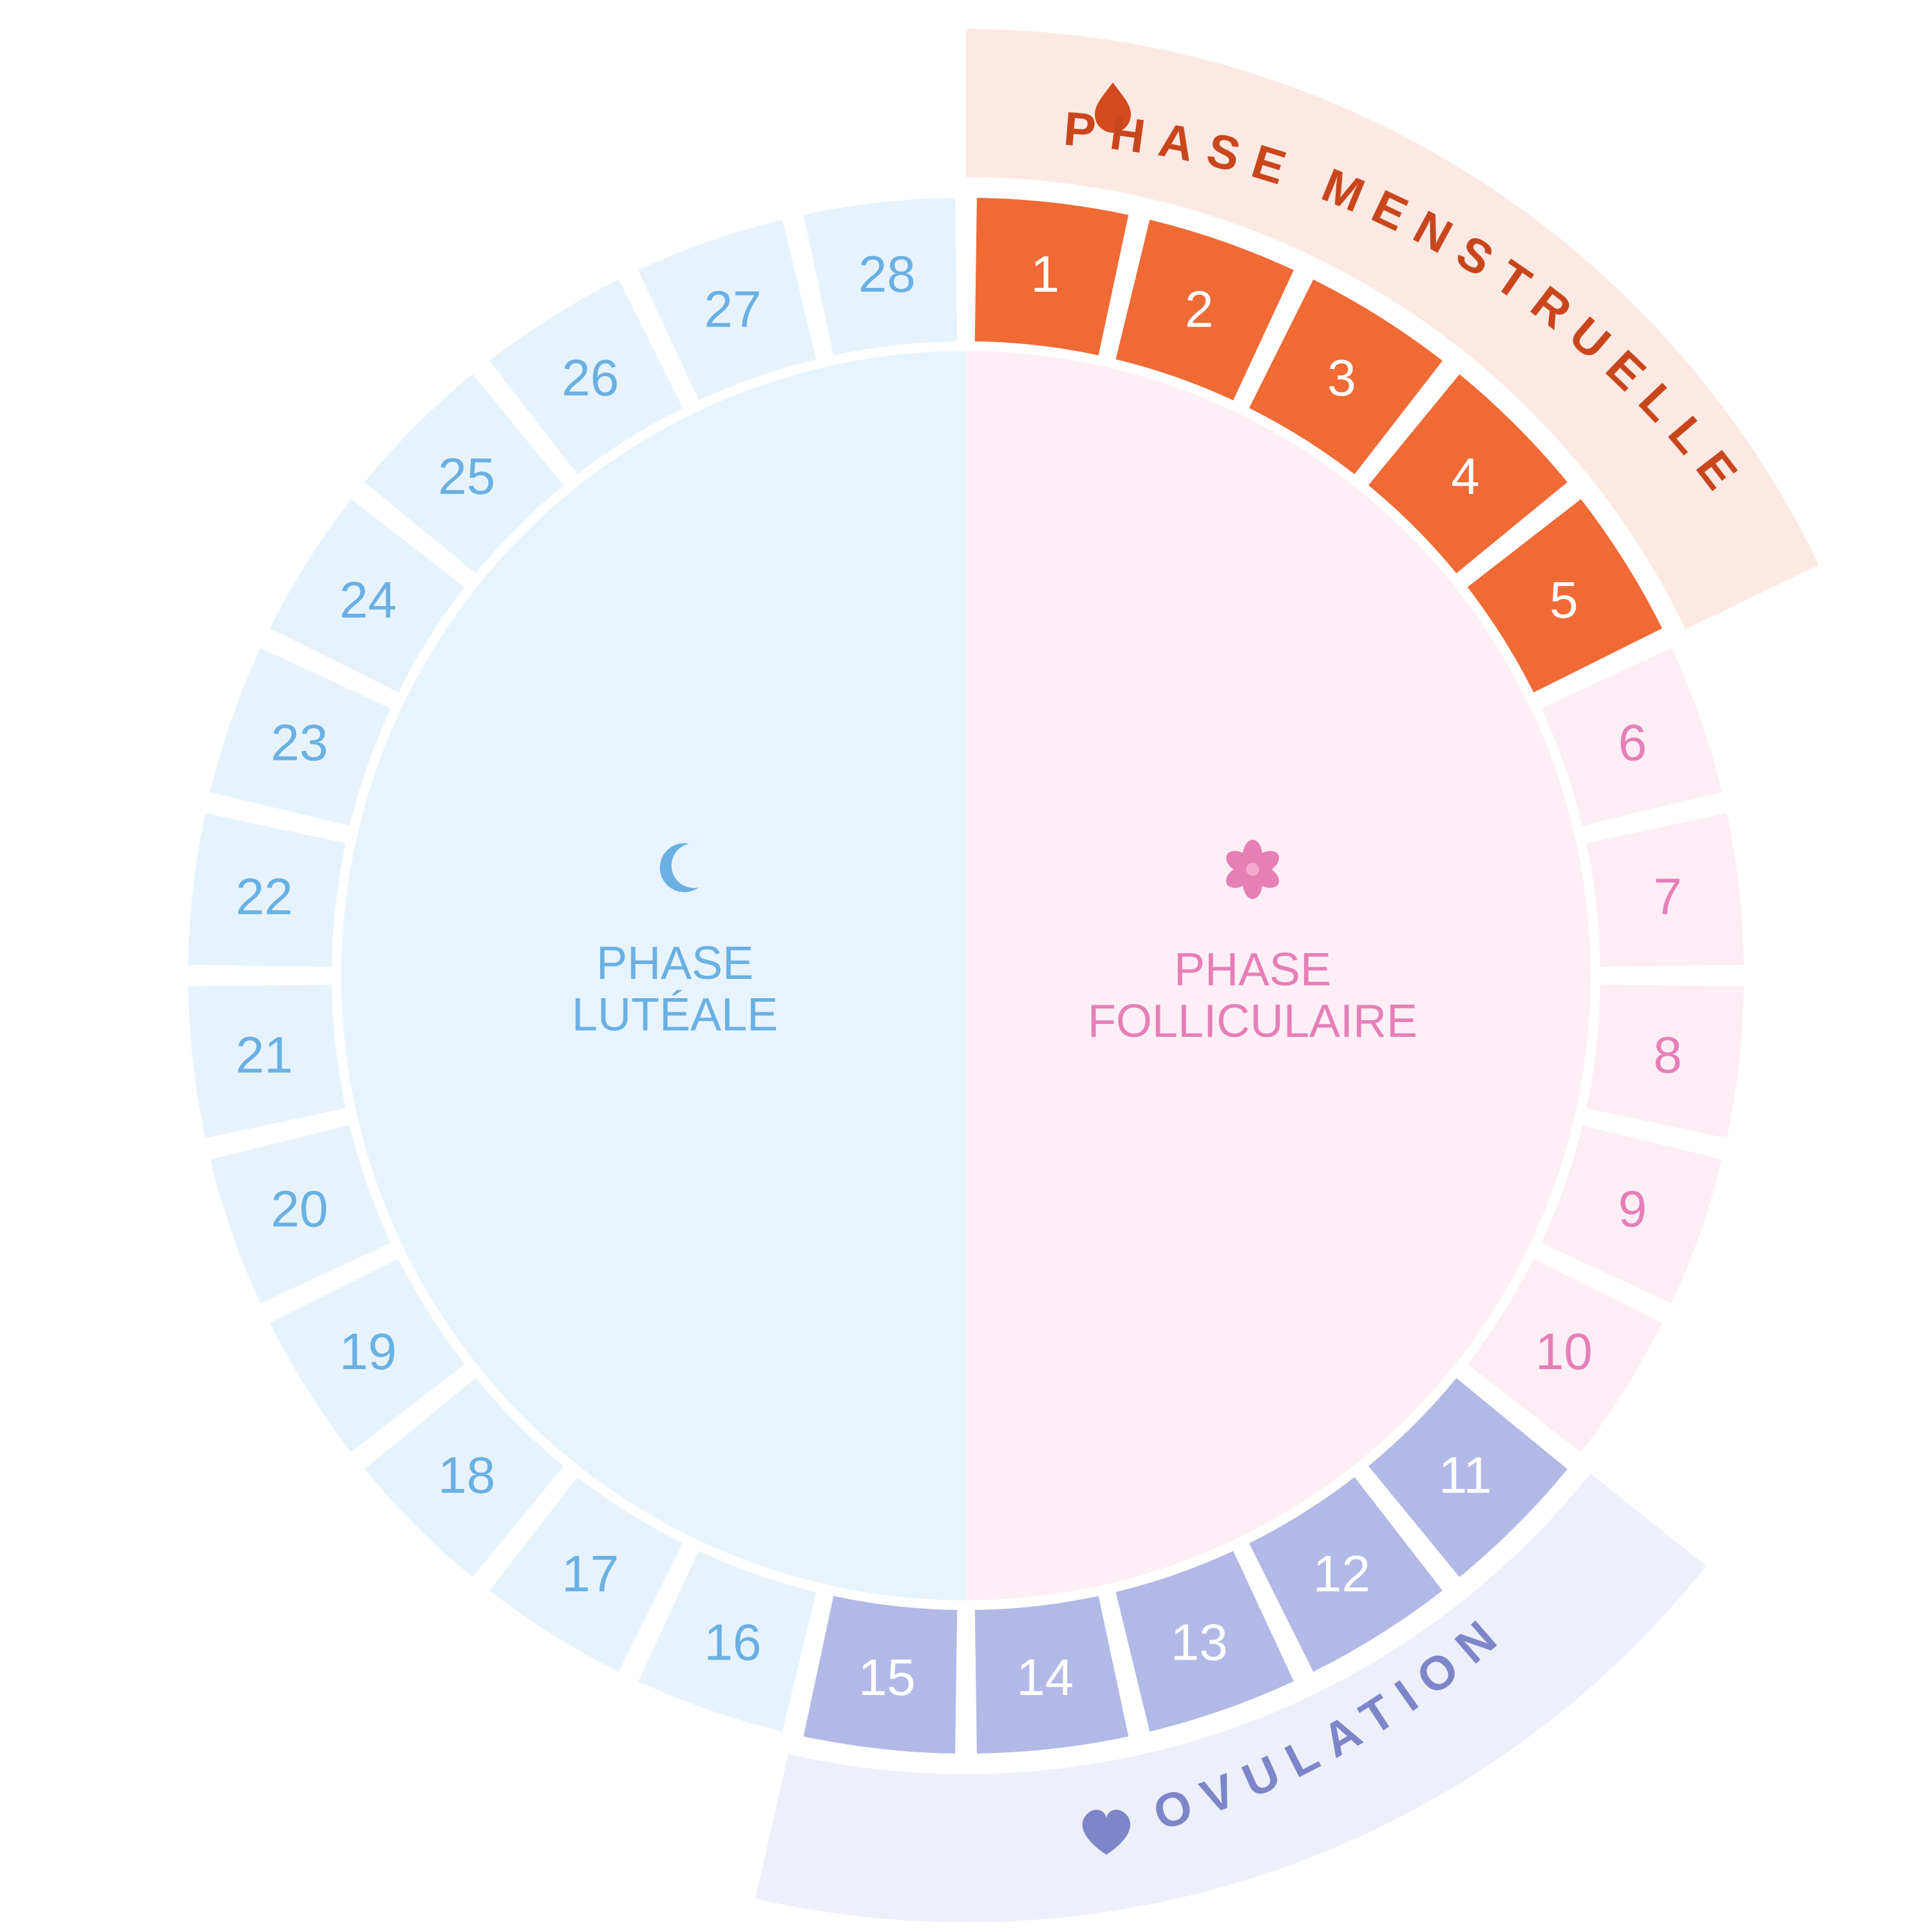 Image resolution: width=1932 pixels, height=1932 pixels. Describe the element at coordinates (675, 1015) in the screenshot. I see `luteal-phase-line2: LUTÉALE` at that location.